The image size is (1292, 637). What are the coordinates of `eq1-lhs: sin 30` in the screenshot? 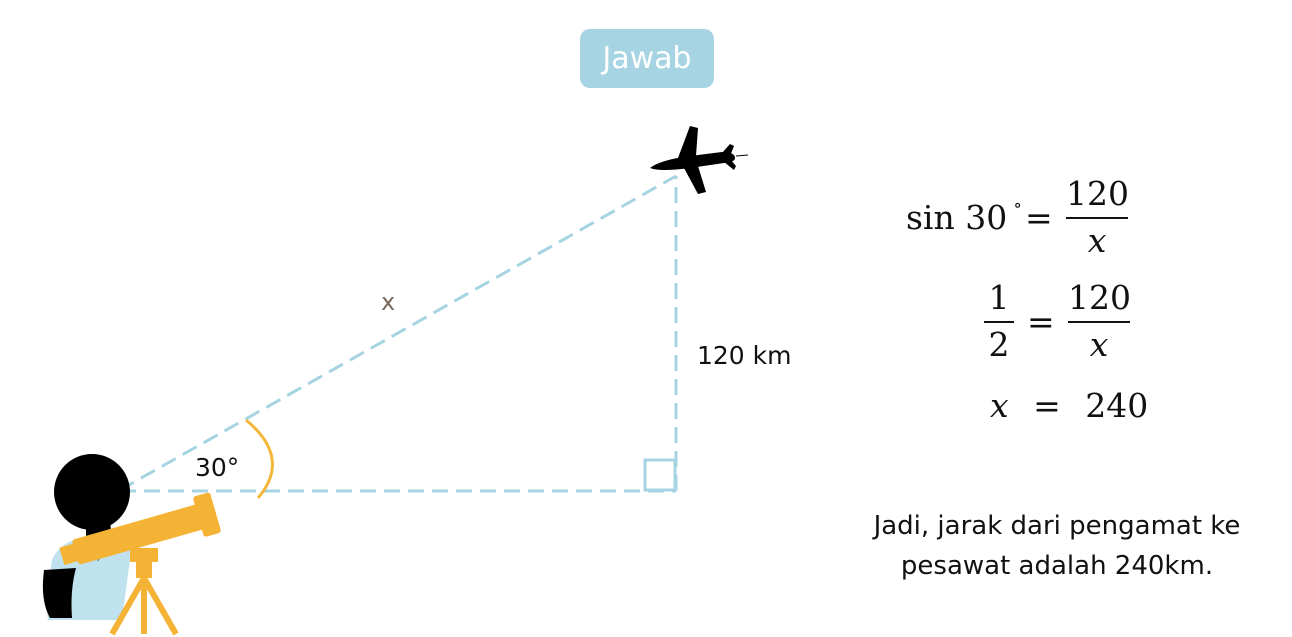 It's located at (957, 217).